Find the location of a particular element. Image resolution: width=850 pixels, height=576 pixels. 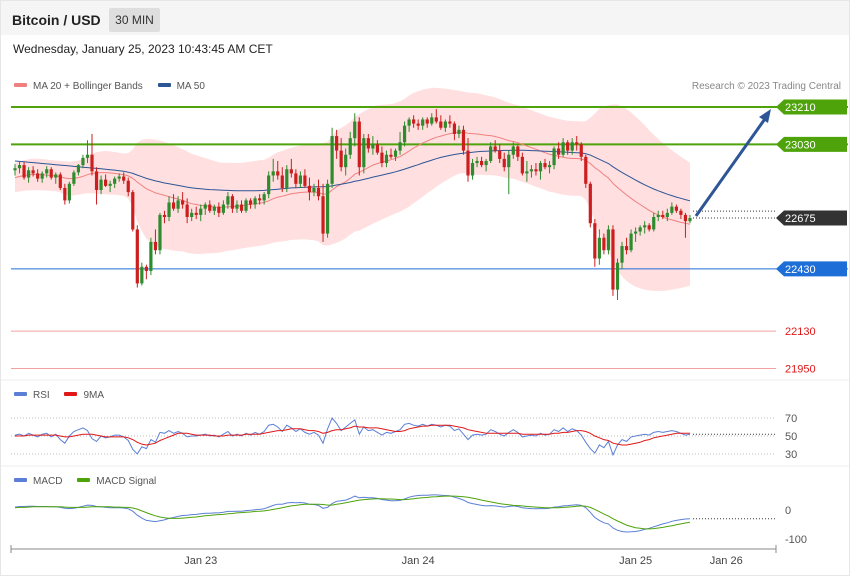

forecast-arrow-head is located at coordinates (765, 116).